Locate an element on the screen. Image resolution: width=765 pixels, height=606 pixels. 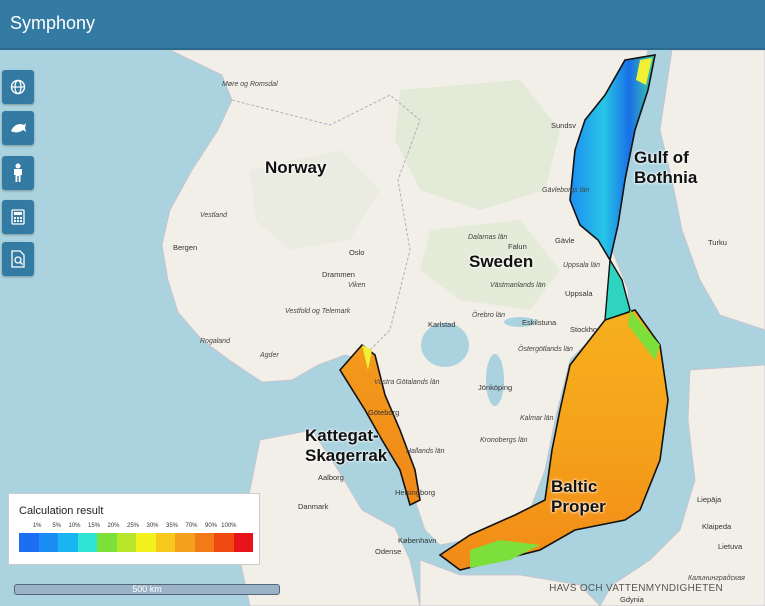
place-label: Kronobergs län is located at coordinates (504, 440).